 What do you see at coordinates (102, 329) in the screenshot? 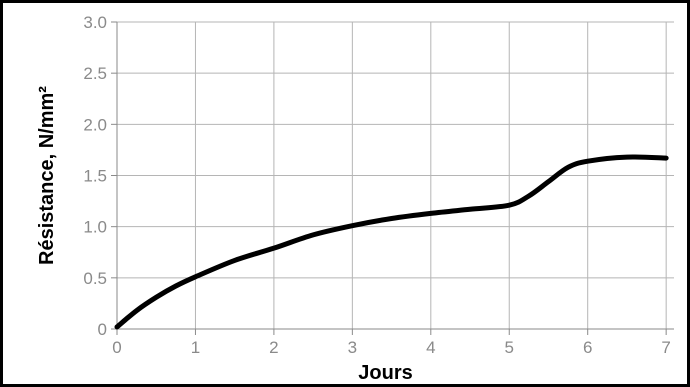
I see `y-tick-label: 0` at bounding box center [102, 329].